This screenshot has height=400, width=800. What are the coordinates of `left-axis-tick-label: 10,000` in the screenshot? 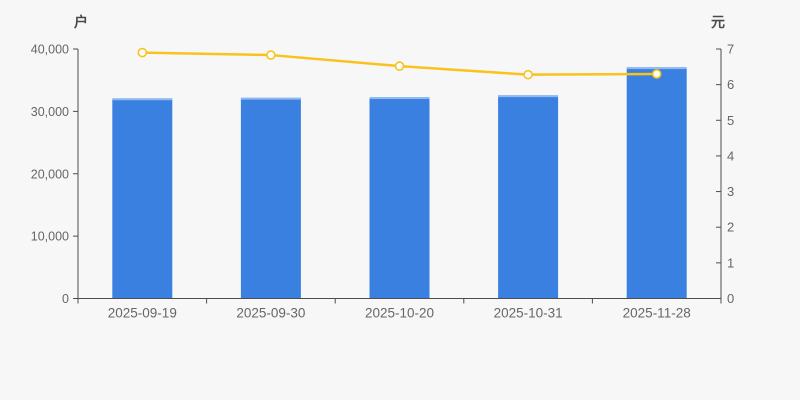 It's located at (50, 237).